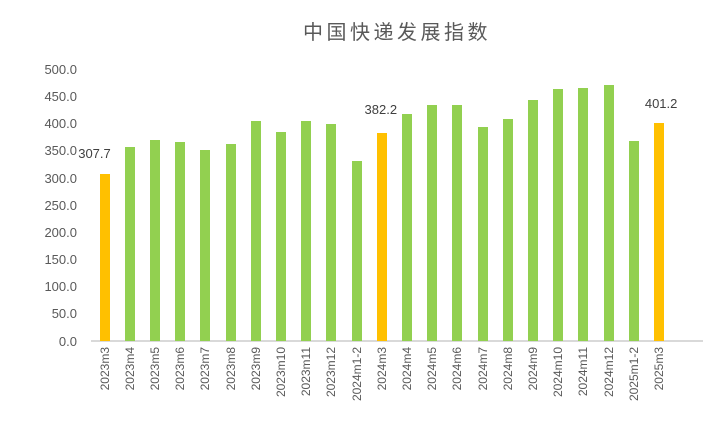  What do you see at coordinates (558, 372) in the screenshot?
I see `x-tick-label-2024m10: 2024m10` at bounding box center [558, 372].